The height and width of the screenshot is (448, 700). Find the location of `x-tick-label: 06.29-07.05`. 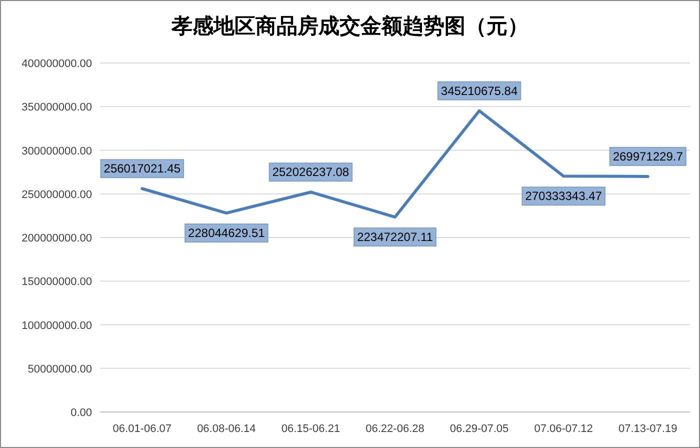

x-tick-label: 06.29-07.05 is located at coordinates (479, 429).